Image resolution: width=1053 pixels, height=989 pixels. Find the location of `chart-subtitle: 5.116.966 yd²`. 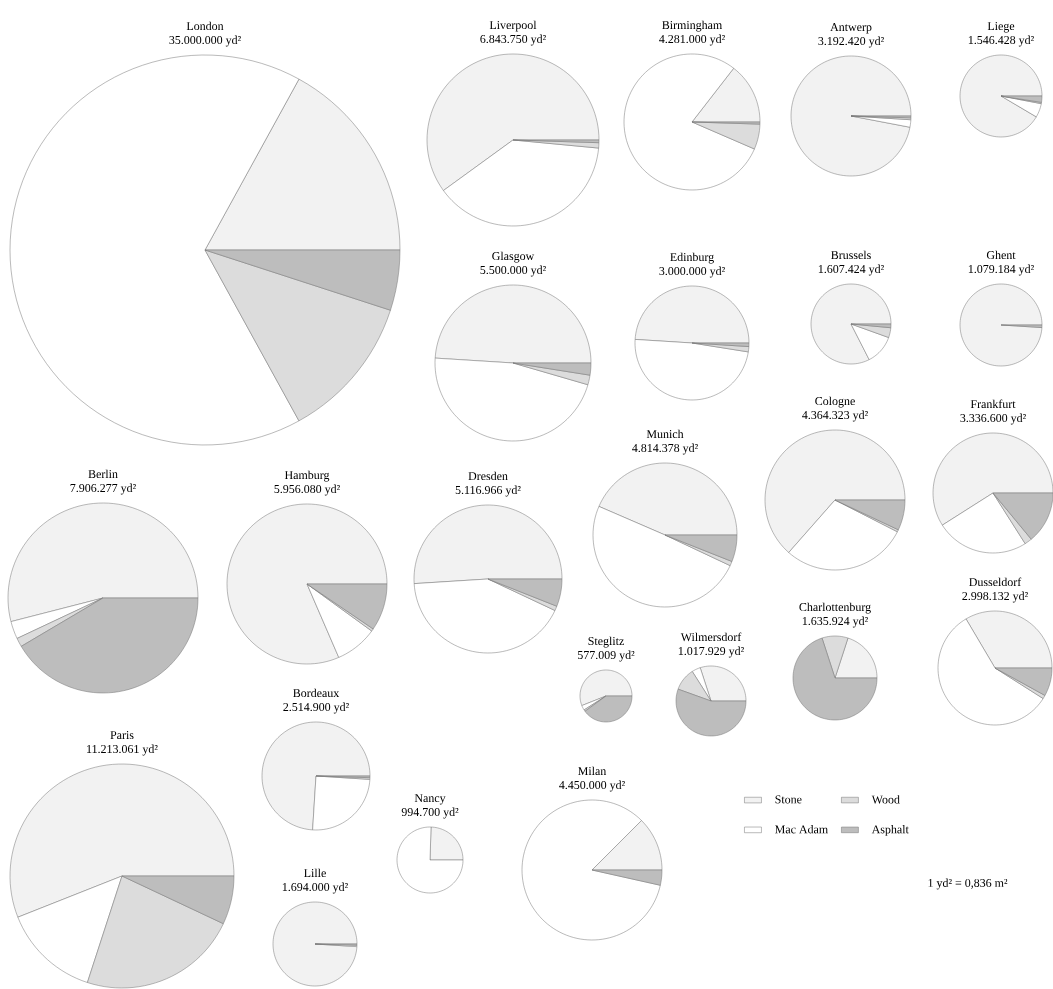

chart-subtitle: 5.116.966 yd² is located at coordinates (488, 491).